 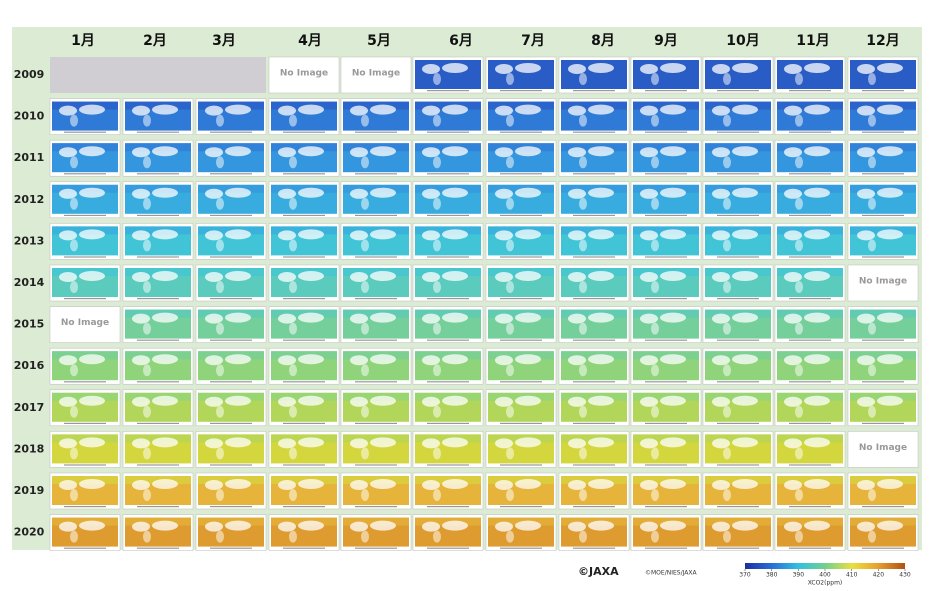 What do you see at coordinates (825, 575) in the screenshot?
I see `colorbar-tick-label: 400` at bounding box center [825, 575].